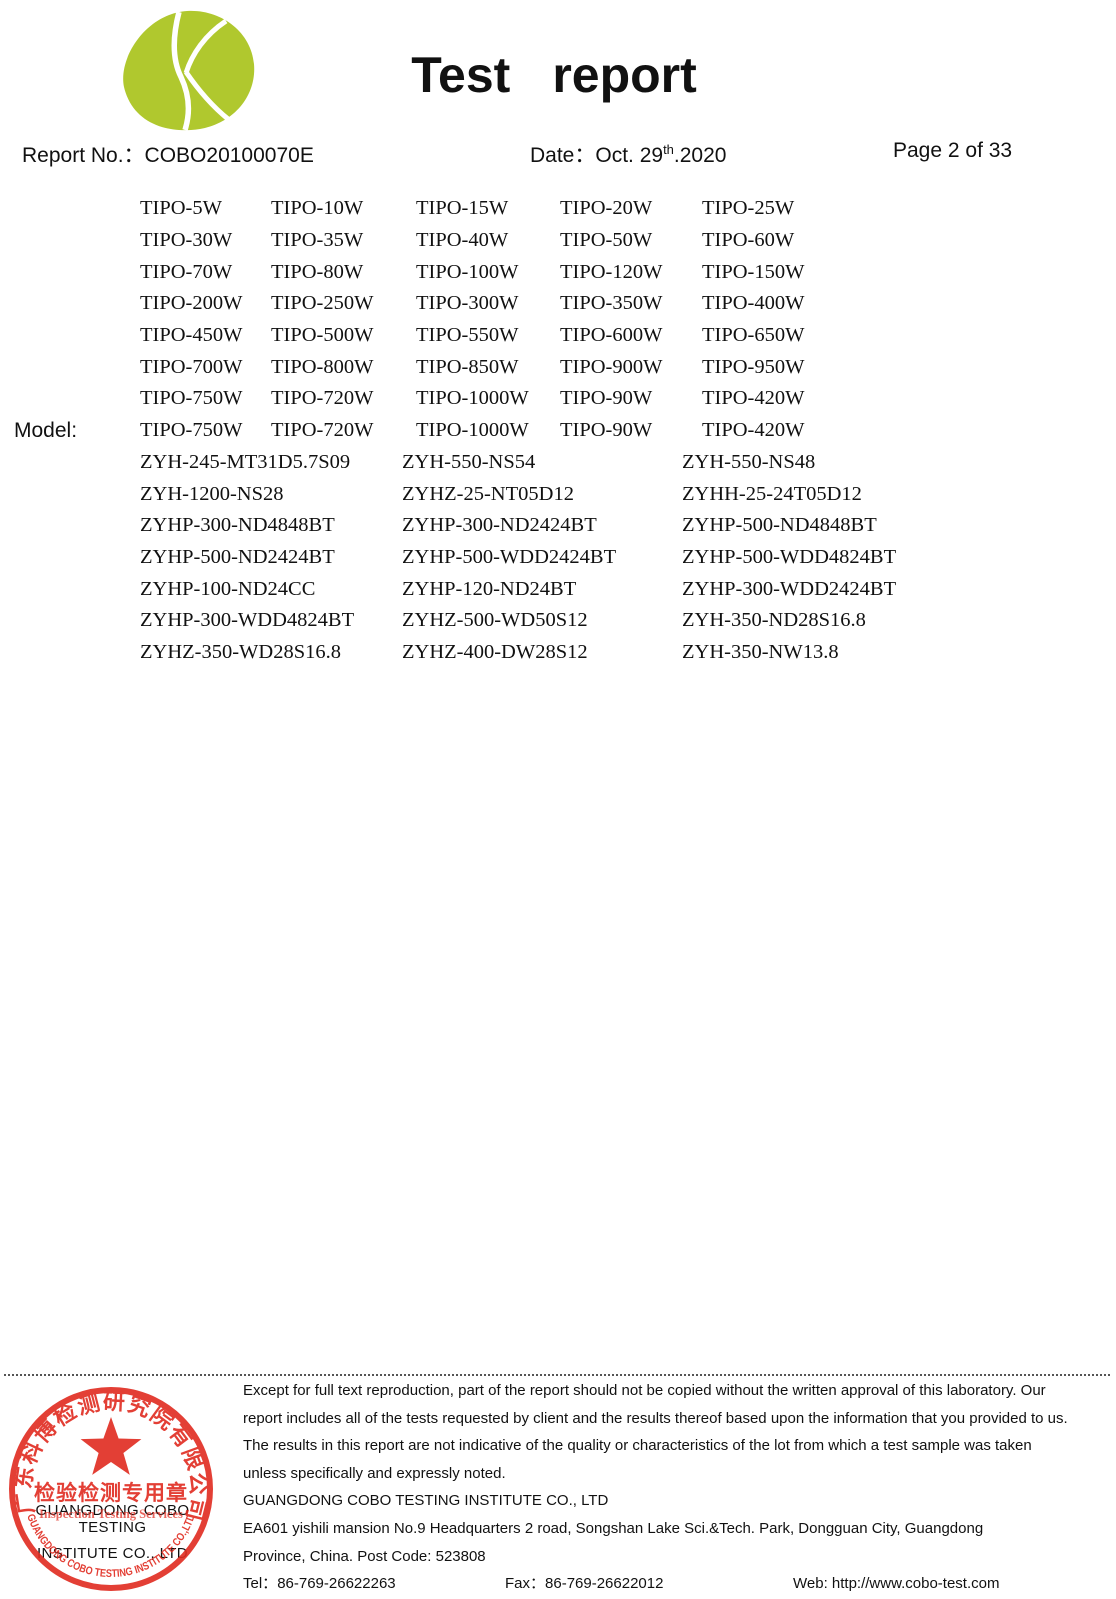 Image resolution: width=1116 pixels, height=1599 pixels. I want to click on model-cell: TIPO-30W, so click(186, 240).